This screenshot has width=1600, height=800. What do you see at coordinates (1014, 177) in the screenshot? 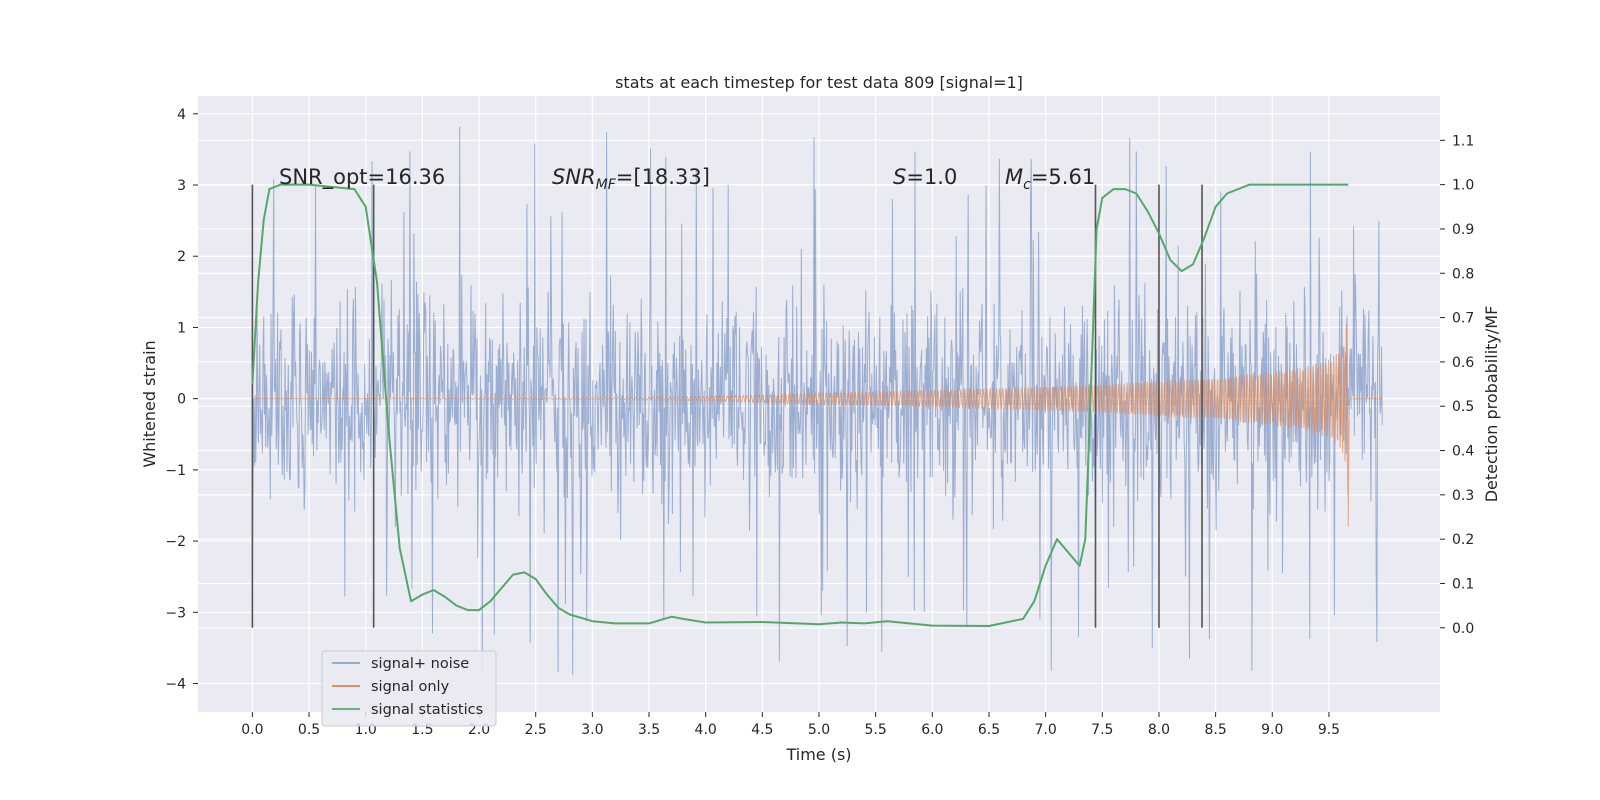
I see `mc-main: M` at bounding box center [1014, 177].